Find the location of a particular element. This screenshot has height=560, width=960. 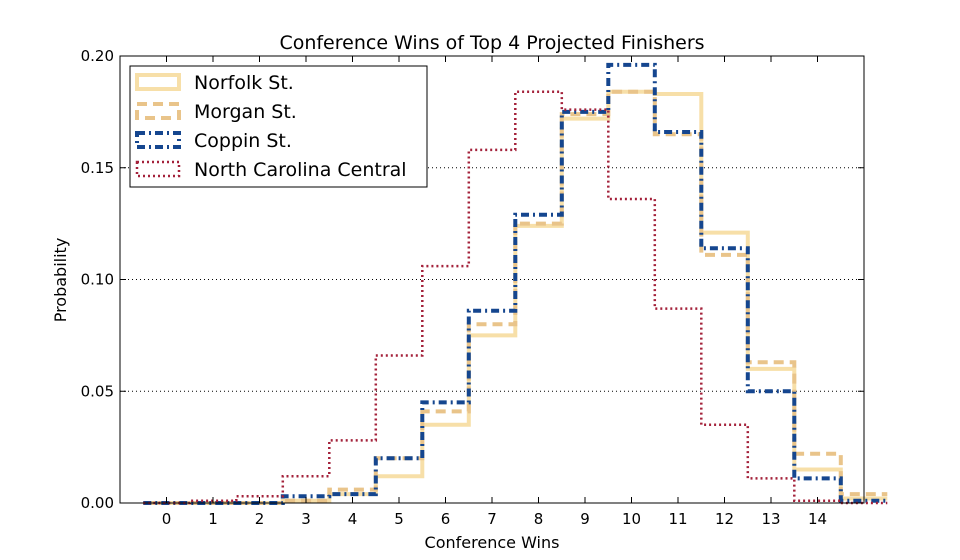

y-tick-label: 0.05 is located at coordinates (97, 391).